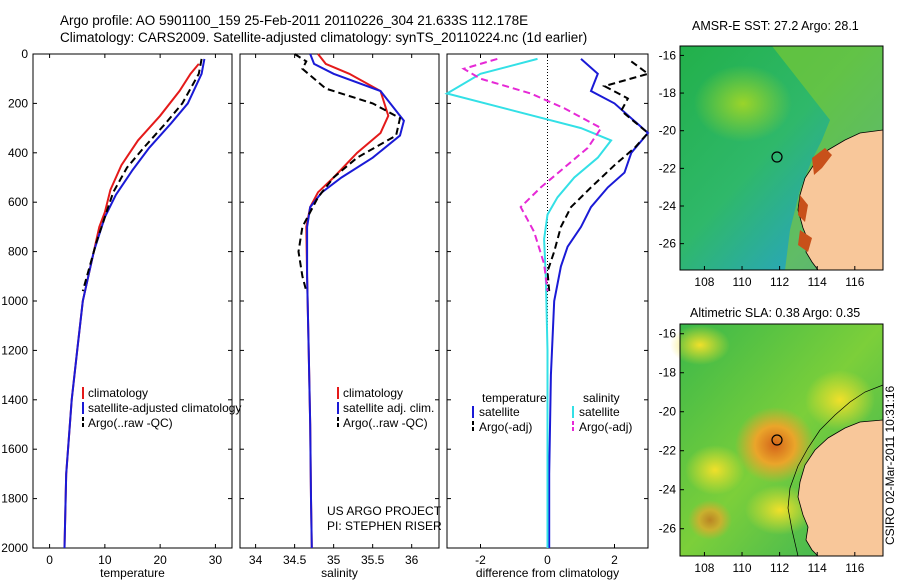 The width and height of the screenshot is (900, 580). I want to click on x-axis-label: difference from climatology, so click(547, 573).